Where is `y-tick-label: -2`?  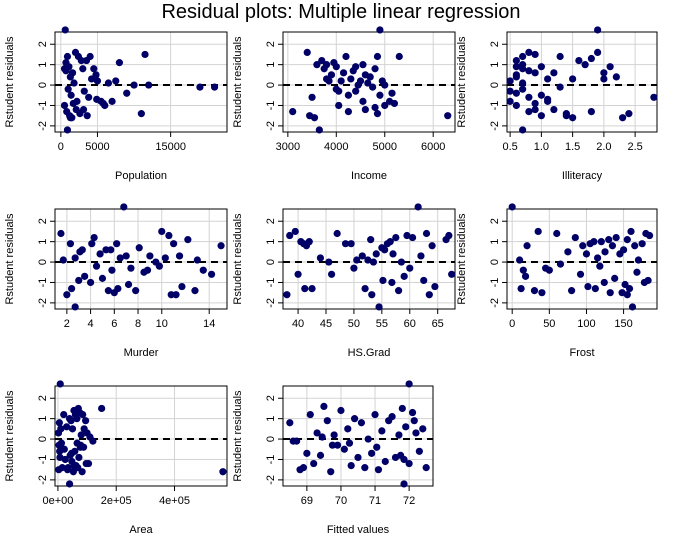
y-tick-label: -2 is located at coordinates (43, 303).